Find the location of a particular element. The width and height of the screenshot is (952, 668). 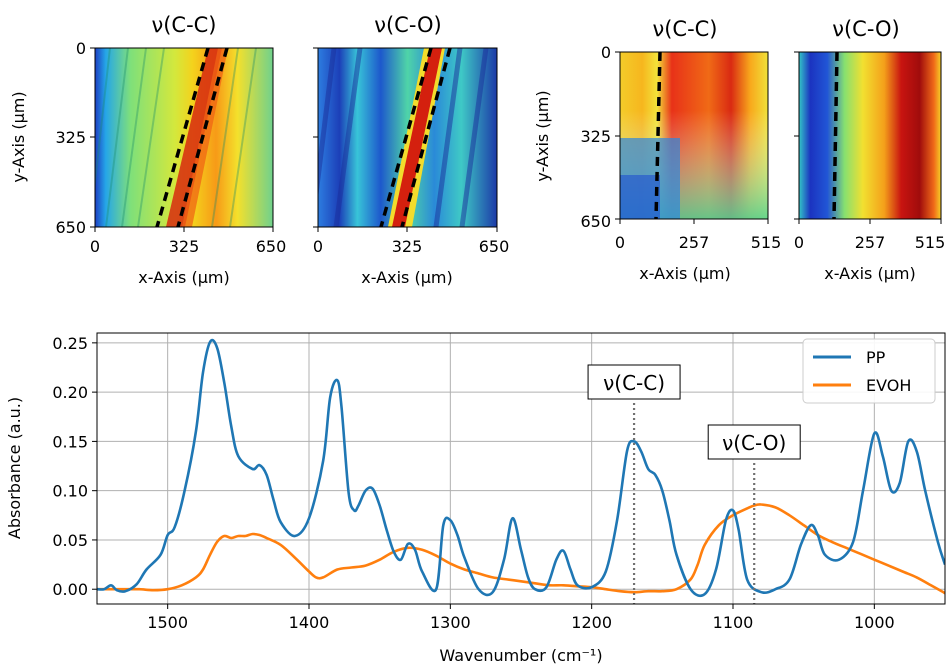

map0-xtick-label: 0 is located at coordinates (95, 246).